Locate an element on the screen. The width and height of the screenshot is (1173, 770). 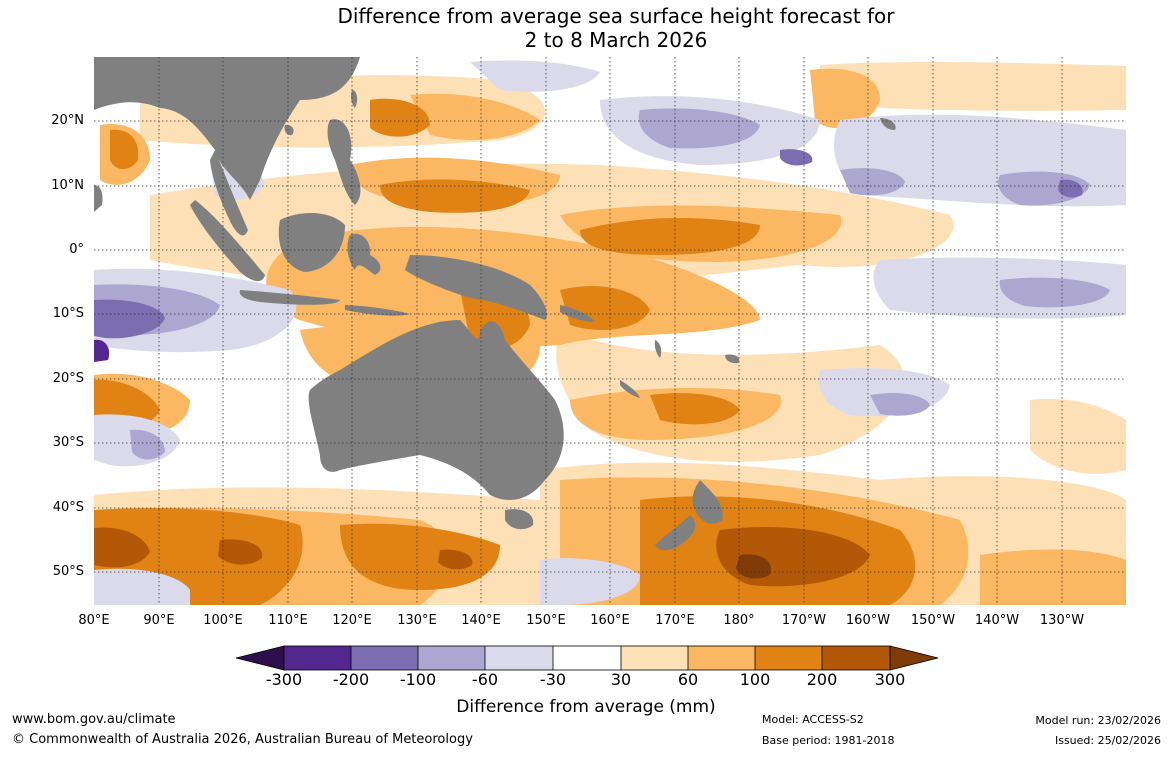
lat-label-50s: 50°S is located at coordinates (68, 571).